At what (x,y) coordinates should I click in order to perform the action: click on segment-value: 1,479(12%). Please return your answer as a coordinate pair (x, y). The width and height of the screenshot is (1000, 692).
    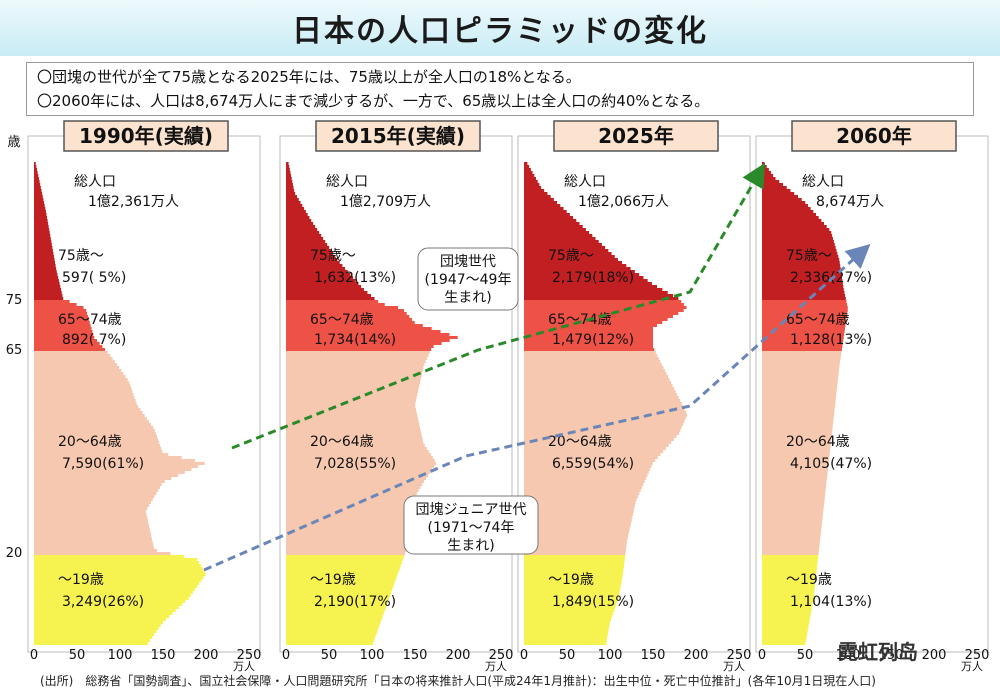
    Looking at the image, I should click on (593, 340).